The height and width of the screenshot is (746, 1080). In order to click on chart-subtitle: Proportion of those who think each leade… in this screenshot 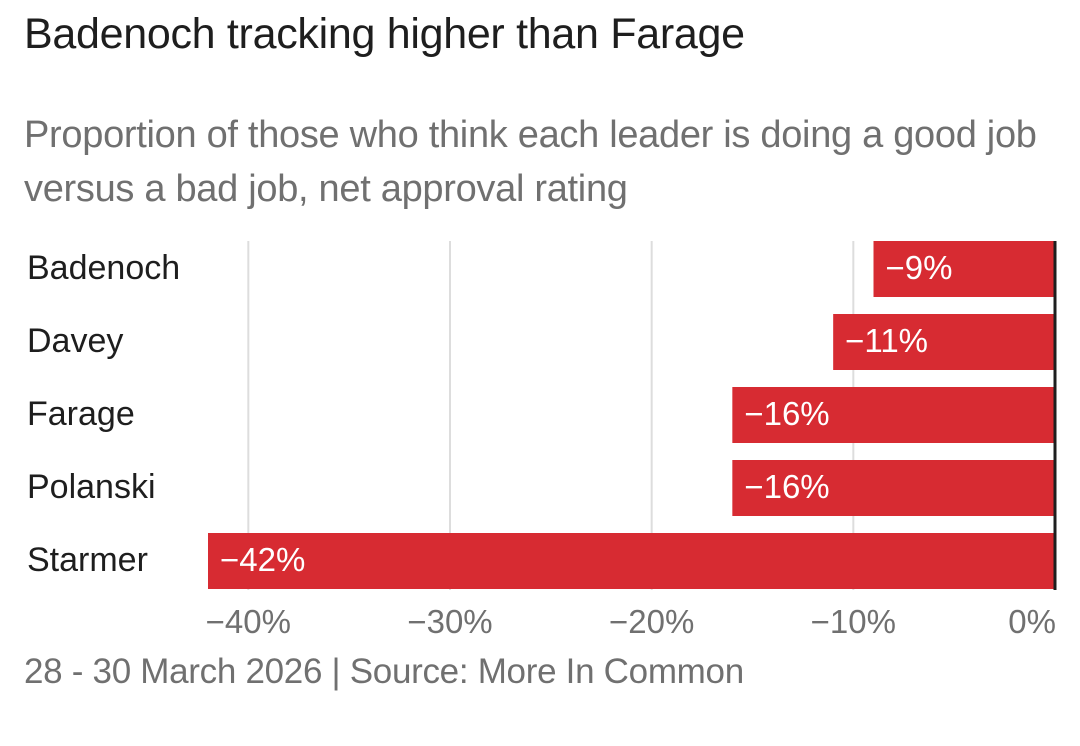, I will do `click(530, 162)`.